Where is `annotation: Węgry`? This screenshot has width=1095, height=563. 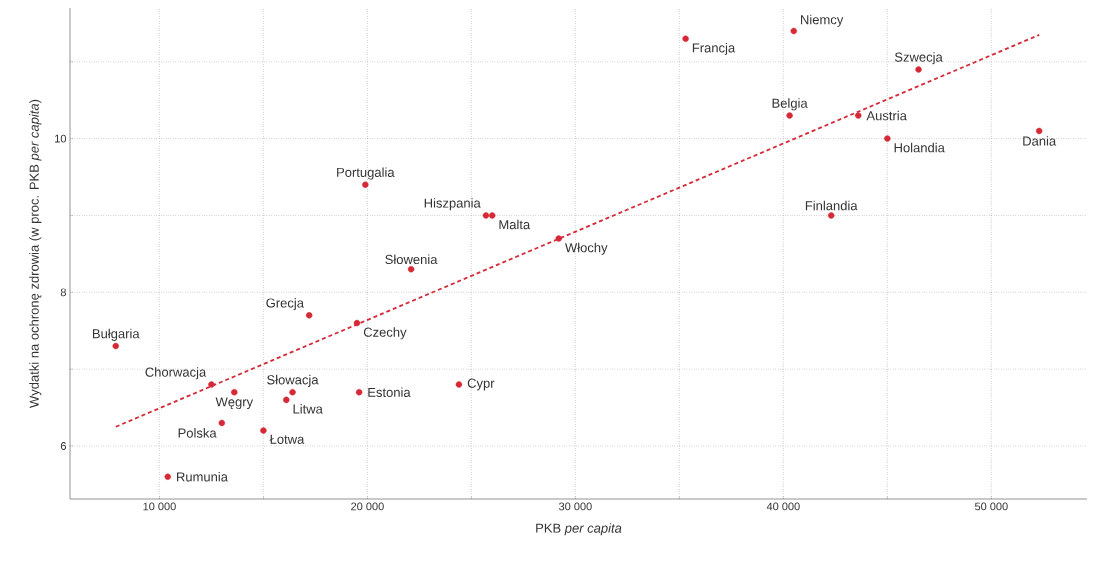
annotation: Węgry is located at coordinates (234, 403).